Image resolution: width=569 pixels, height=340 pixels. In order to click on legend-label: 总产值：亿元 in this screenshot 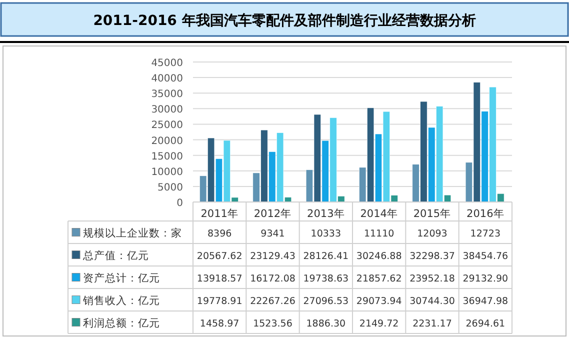, I will do `click(115, 255)`.